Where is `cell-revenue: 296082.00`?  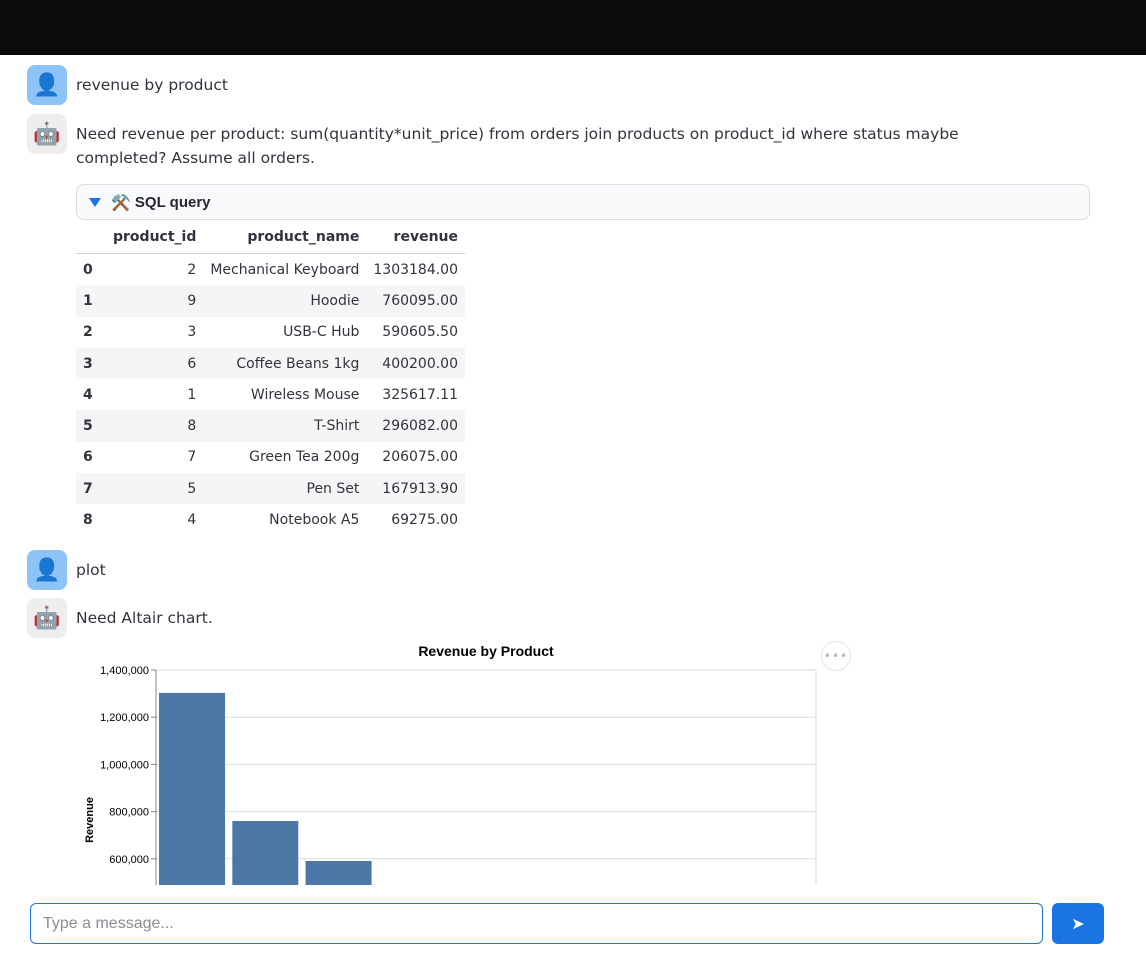 cell-revenue: 296082.00 is located at coordinates (415, 426).